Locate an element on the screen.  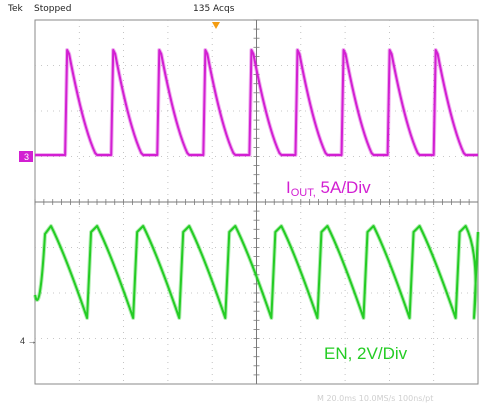
timebase-readout: M 20.0ms 10.0MS/s 100ns/pt is located at coordinates (375, 398).